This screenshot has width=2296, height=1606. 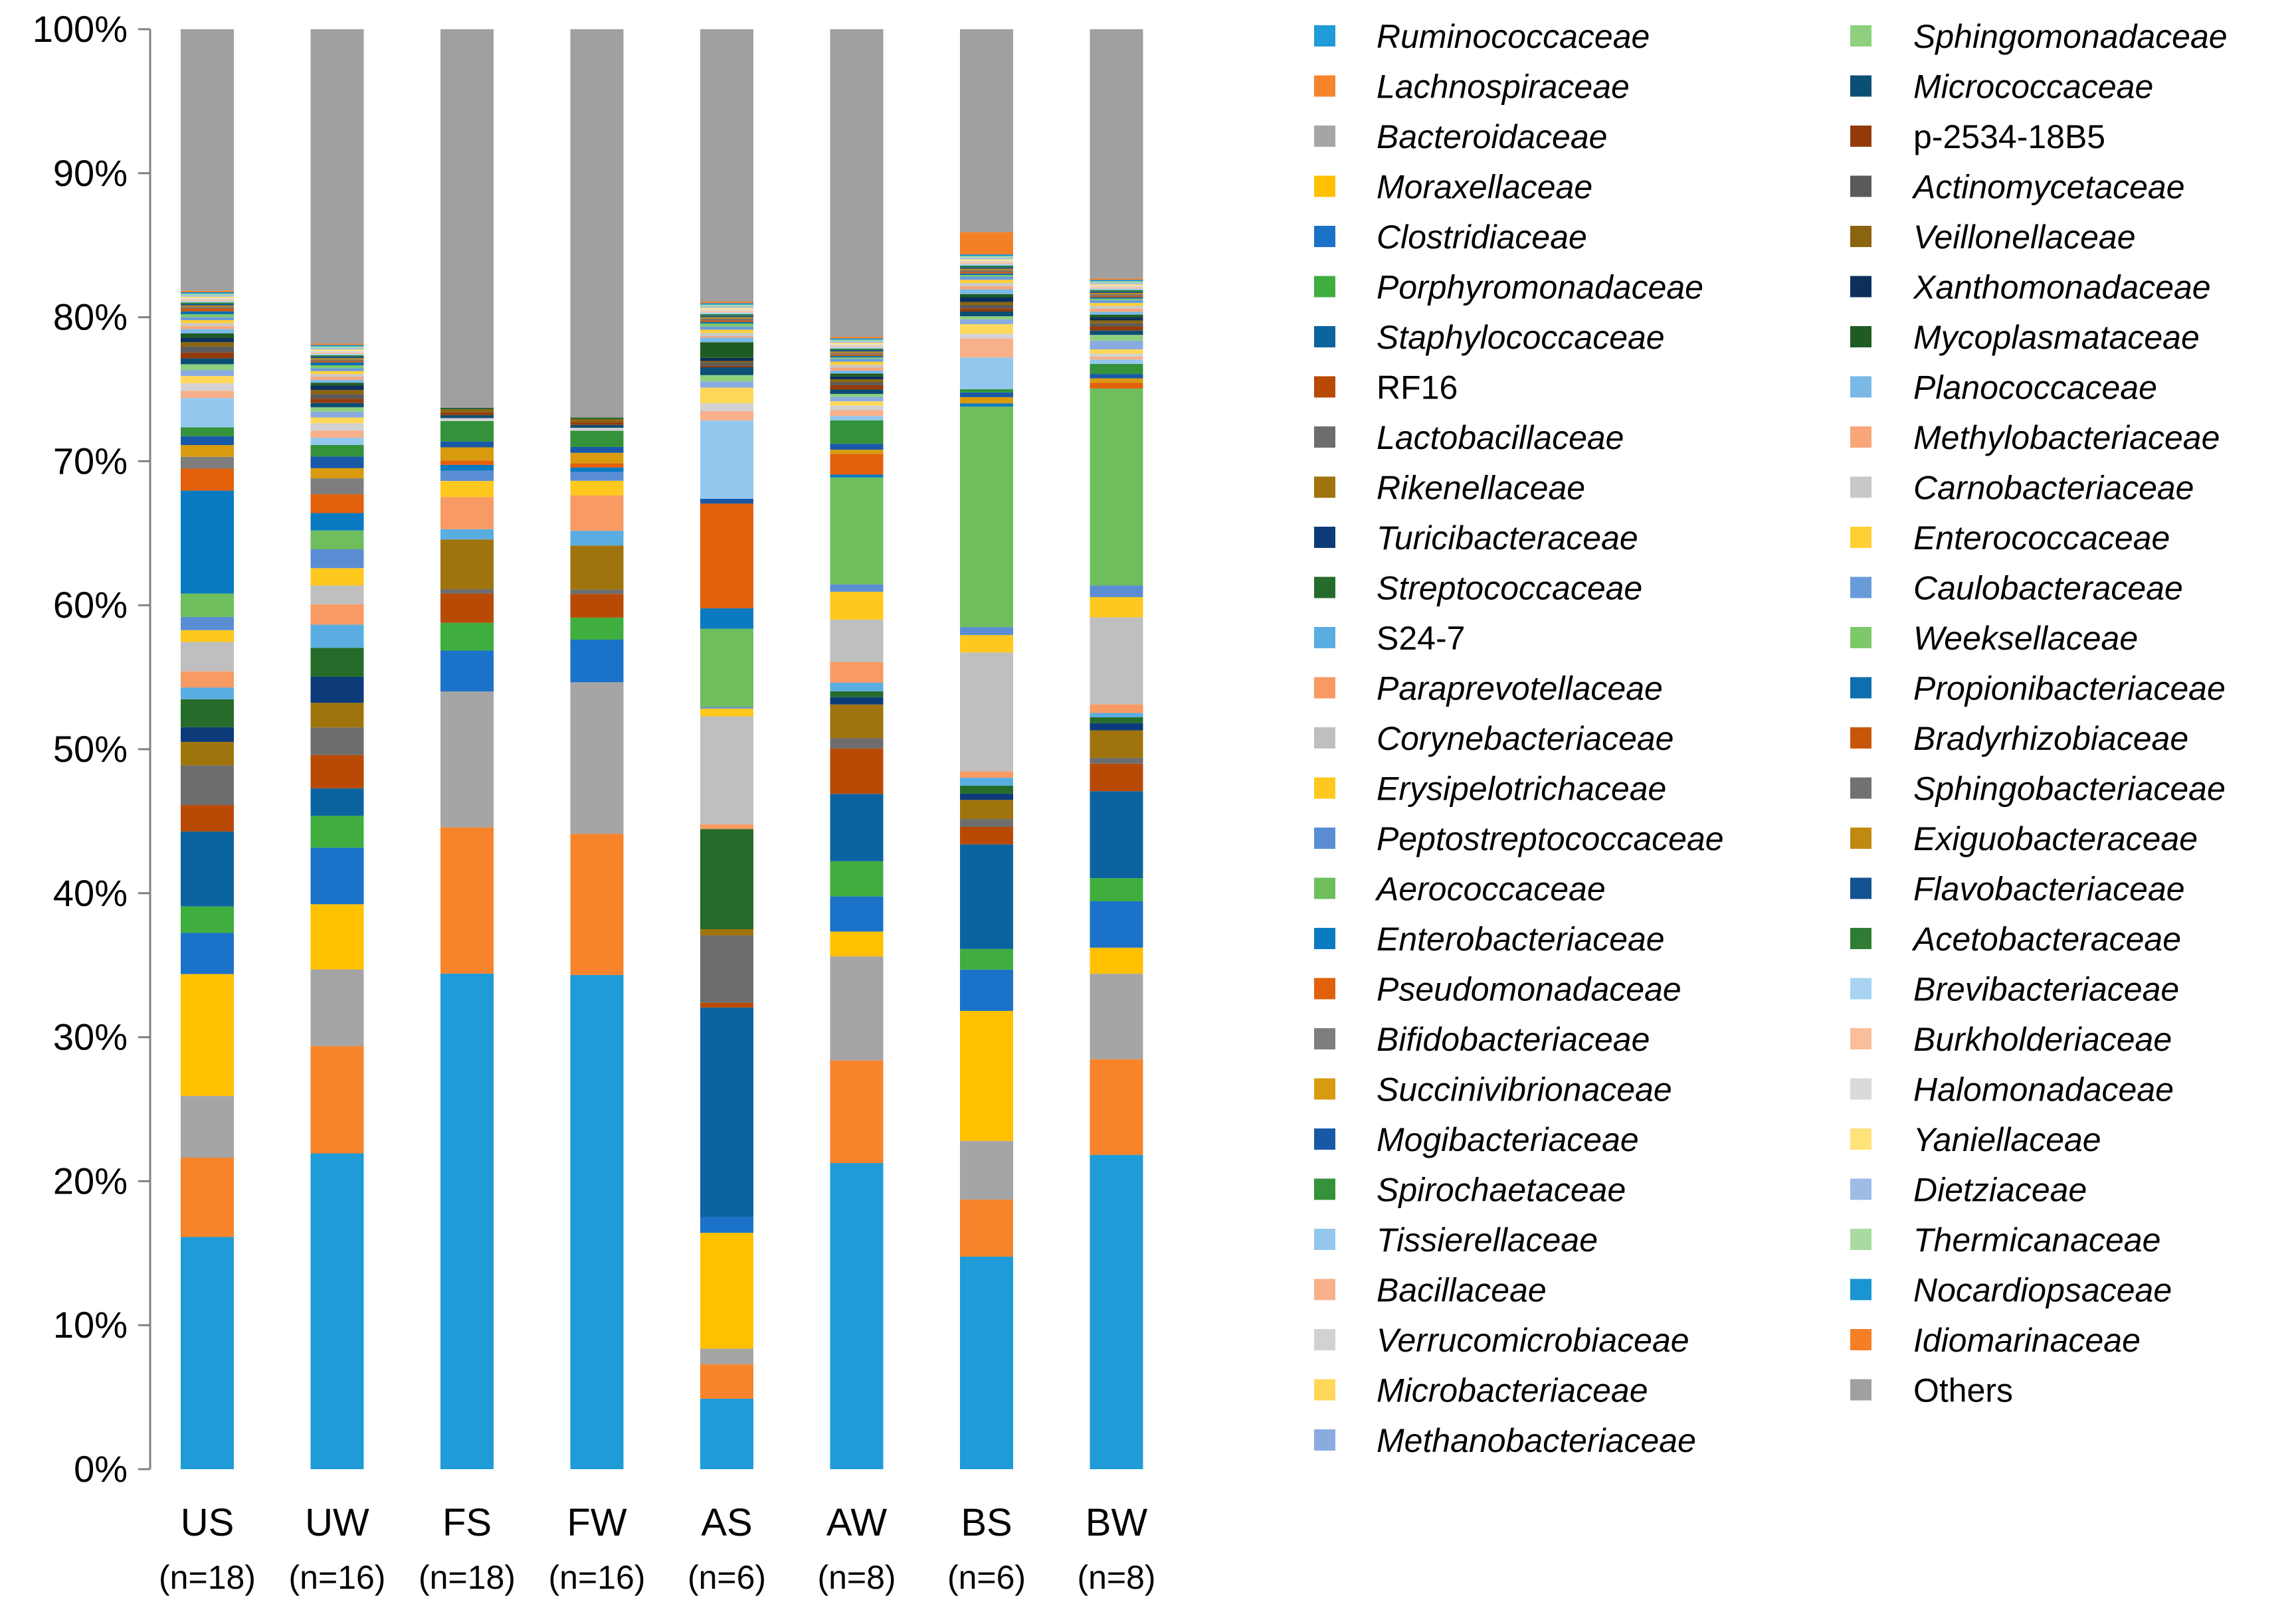 What do you see at coordinates (2027, 1340) in the screenshot?
I see `legend-label: Idiomarinaceae` at bounding box center [2027, 1340].